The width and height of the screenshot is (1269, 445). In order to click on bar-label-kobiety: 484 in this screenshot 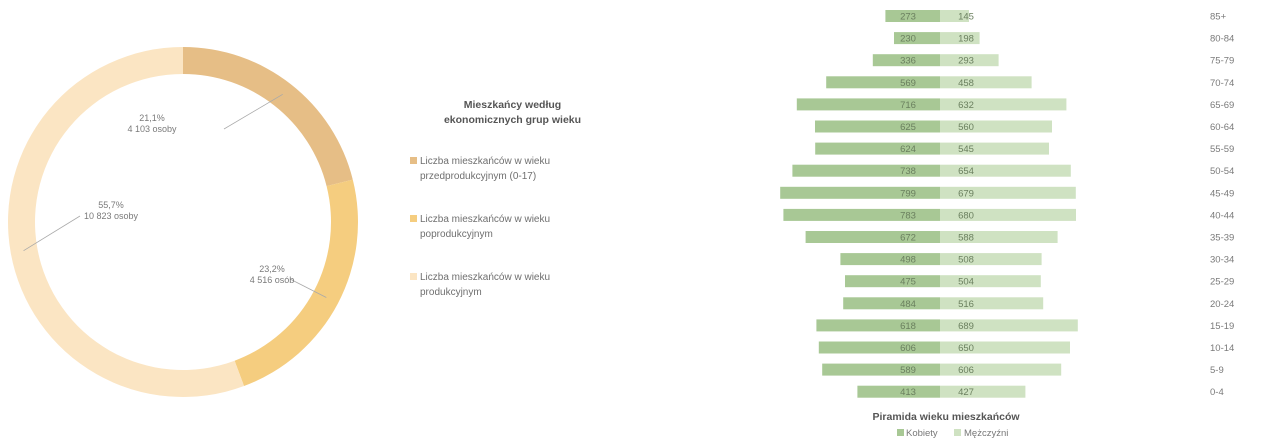, I will do `click(908, 304)`.